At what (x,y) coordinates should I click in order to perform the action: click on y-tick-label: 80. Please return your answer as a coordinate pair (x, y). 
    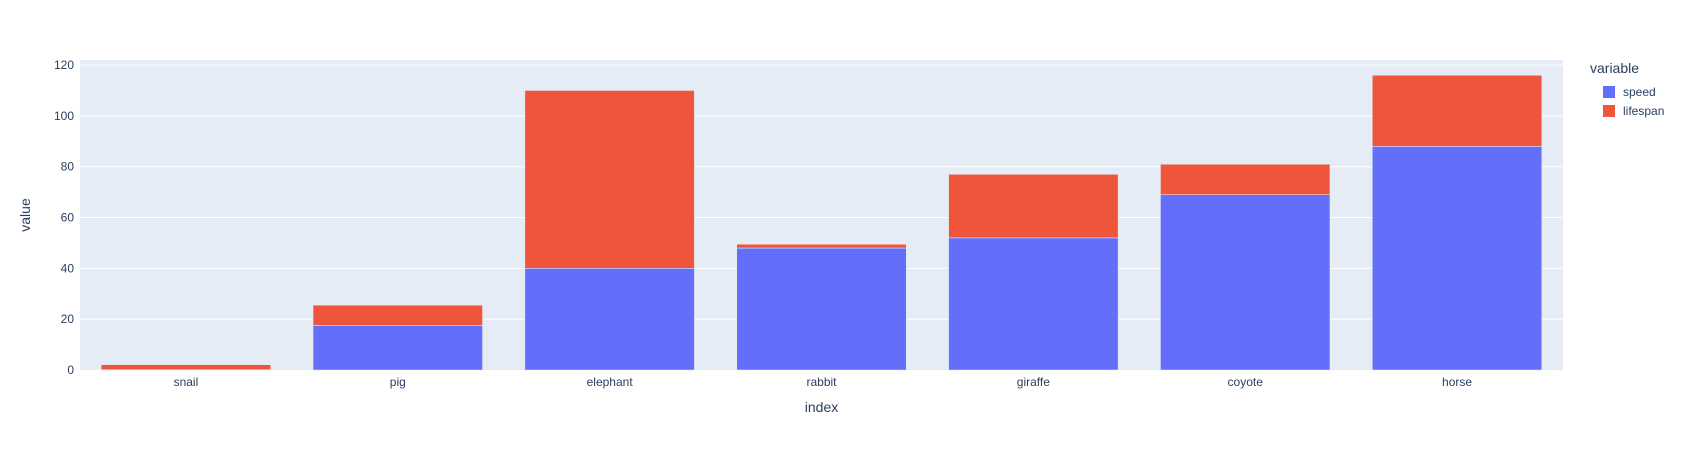
    Looking at the image, I should click on (68, 167).